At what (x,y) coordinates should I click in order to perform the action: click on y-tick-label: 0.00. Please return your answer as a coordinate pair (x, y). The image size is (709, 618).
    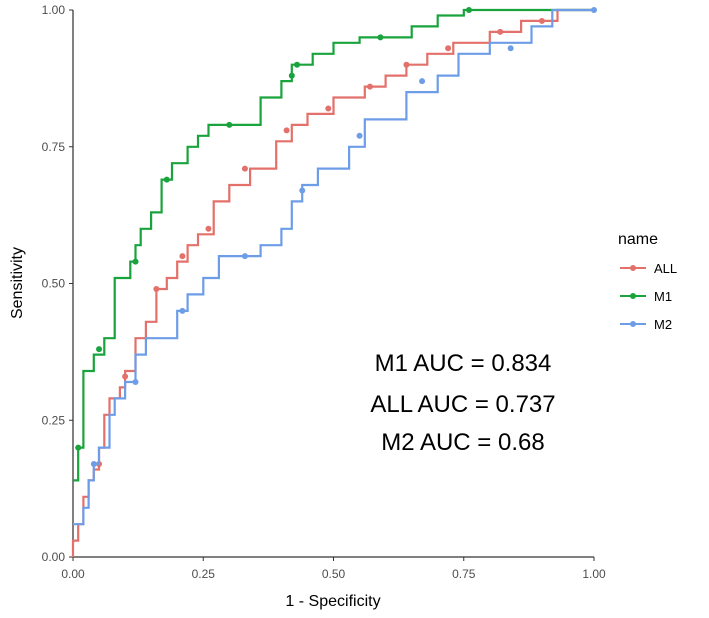
    Looking at the image, I should click on (54, 557).